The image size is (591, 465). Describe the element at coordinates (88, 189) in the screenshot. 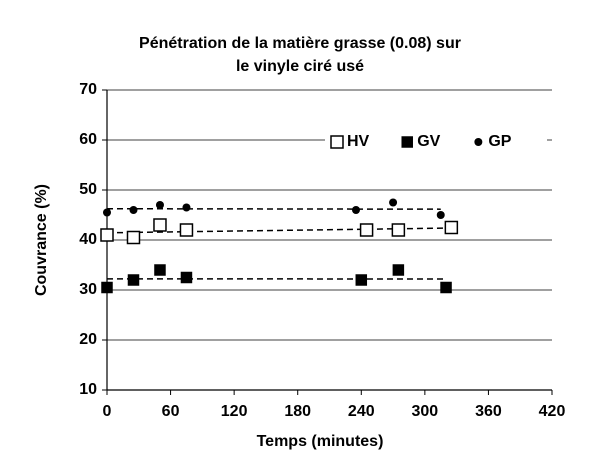

I see `y-tick-label: 50` at that location.